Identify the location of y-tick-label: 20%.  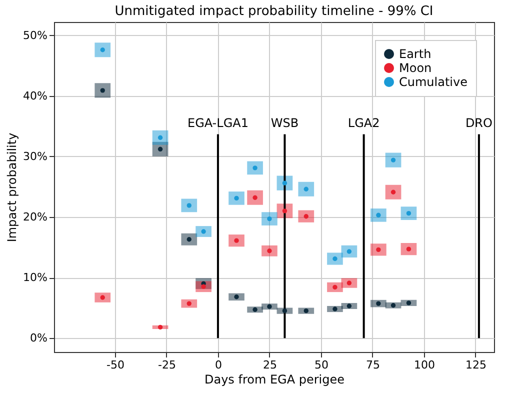
(35, 217).